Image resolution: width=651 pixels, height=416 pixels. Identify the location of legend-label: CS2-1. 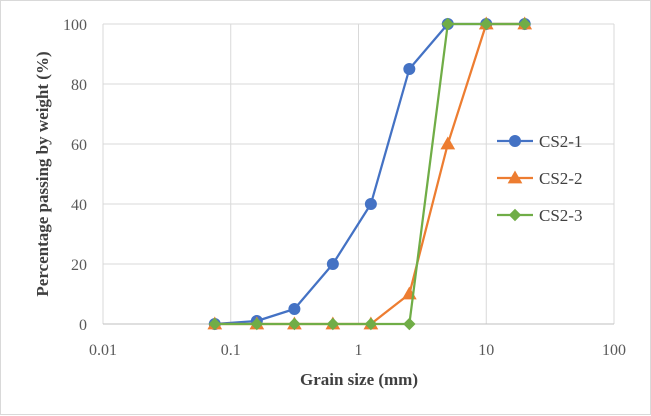
(560, 141).